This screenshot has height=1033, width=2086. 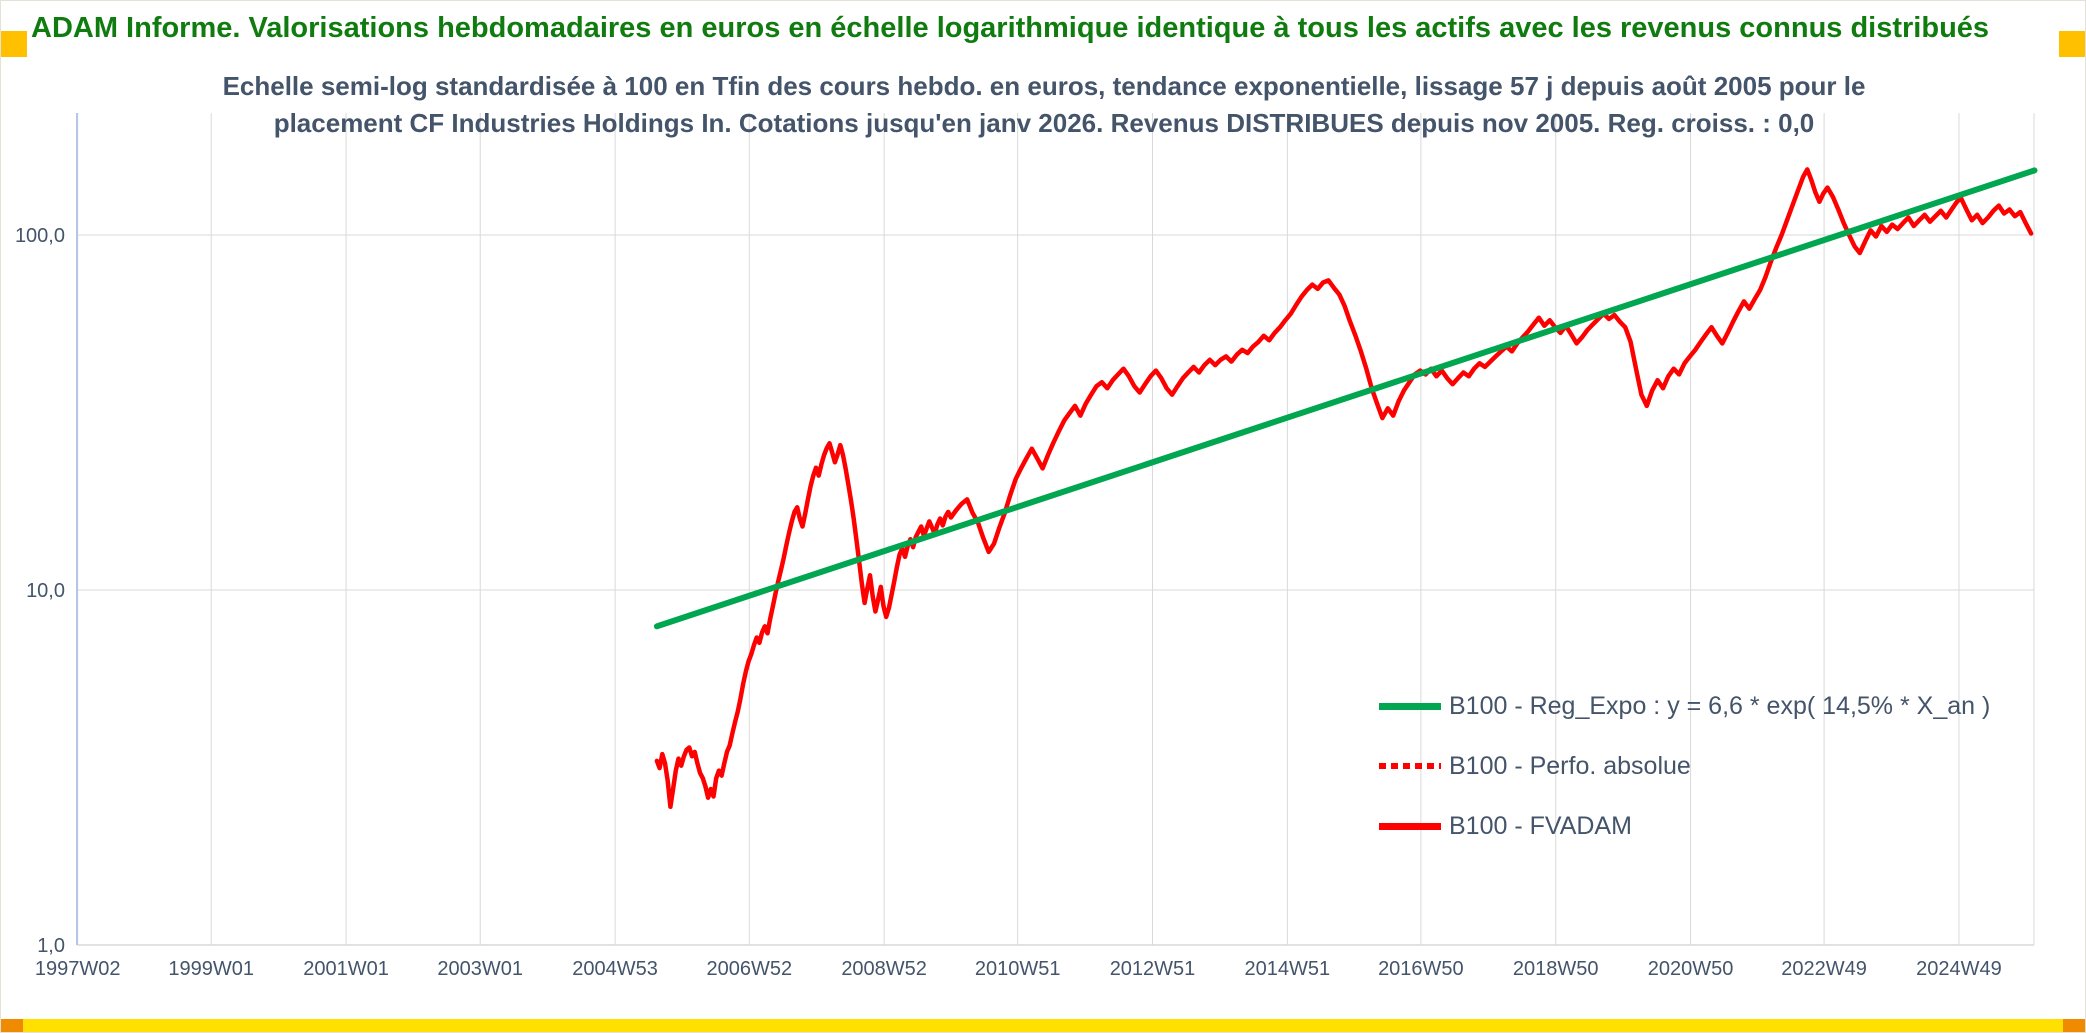 I want to click on x-tick-label: 2004W53, so click(x=615, y=969).